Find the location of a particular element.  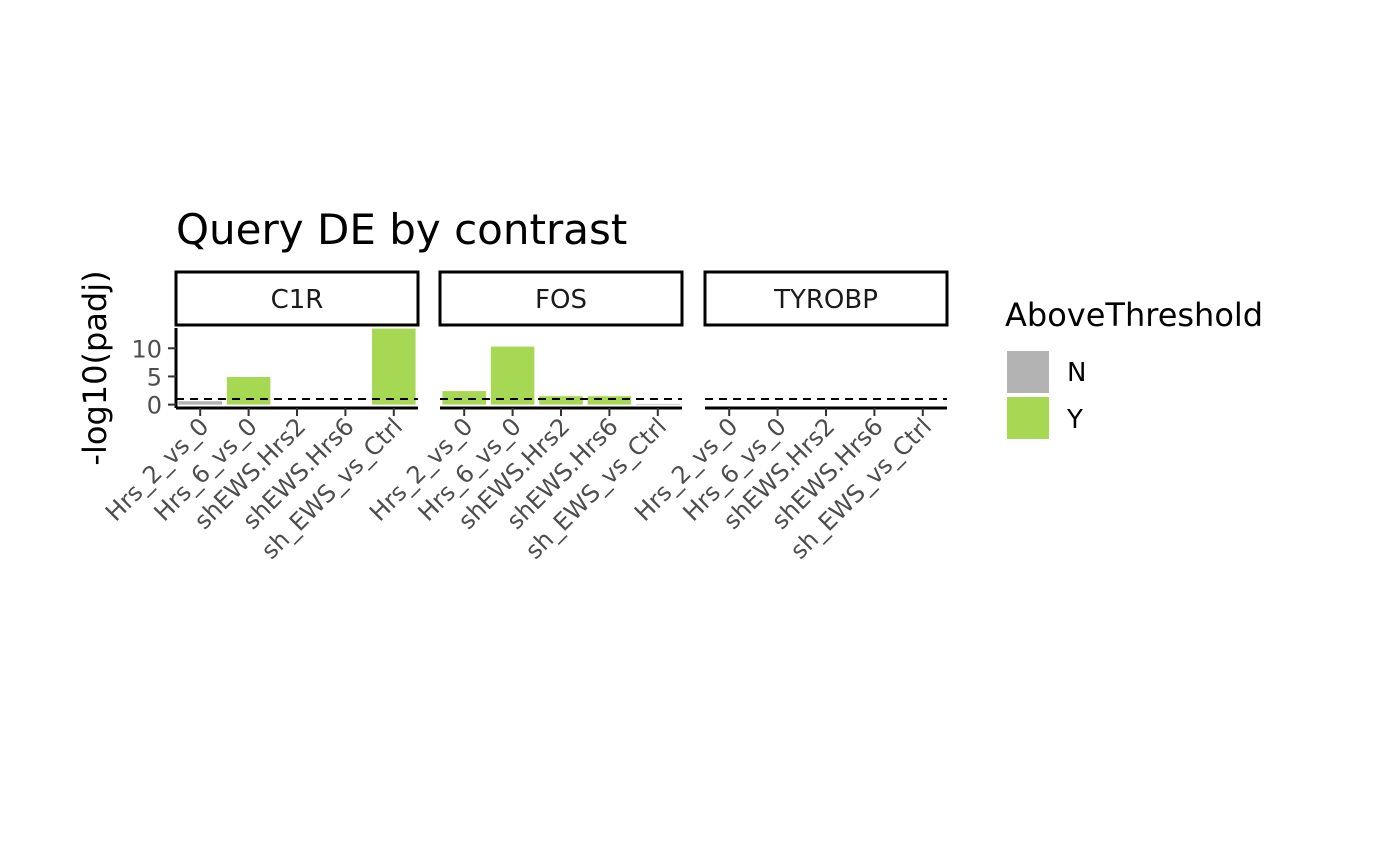

legend-key-y is located at coordinates (1028, 418).